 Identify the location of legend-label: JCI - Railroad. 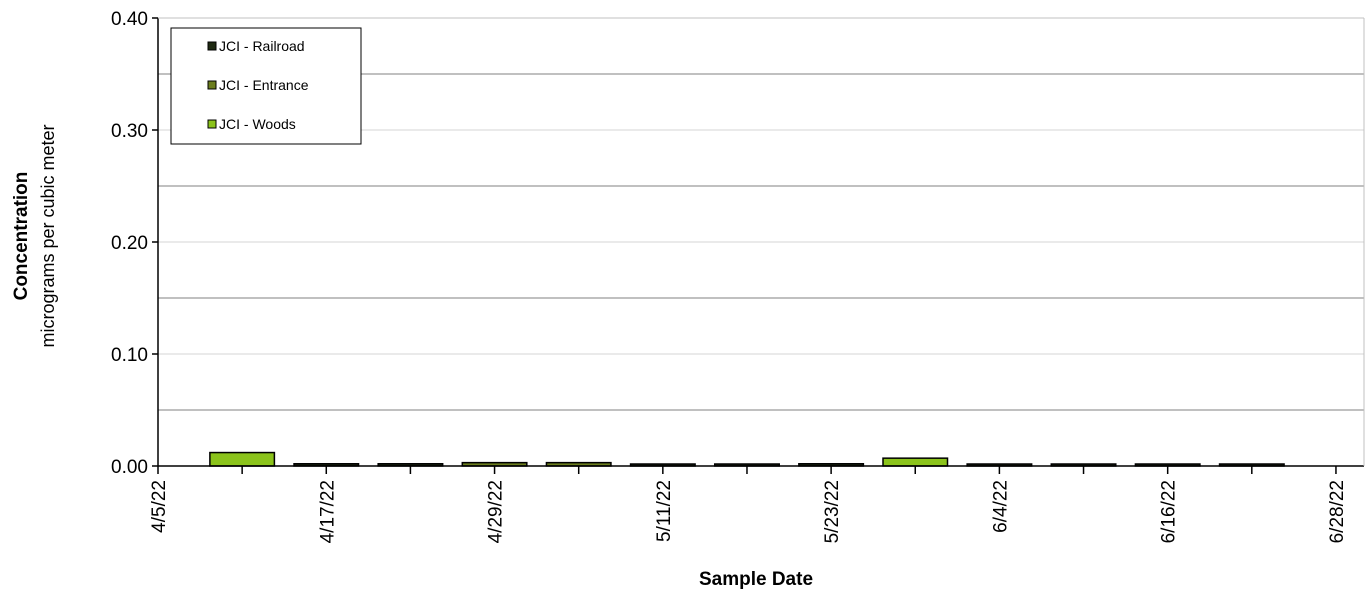
(262, 46).